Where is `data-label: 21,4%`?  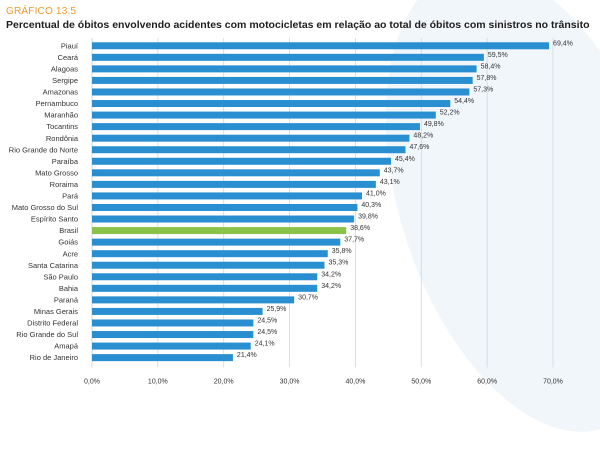 data-label: 21,4% is located at coordinates (247, 355).